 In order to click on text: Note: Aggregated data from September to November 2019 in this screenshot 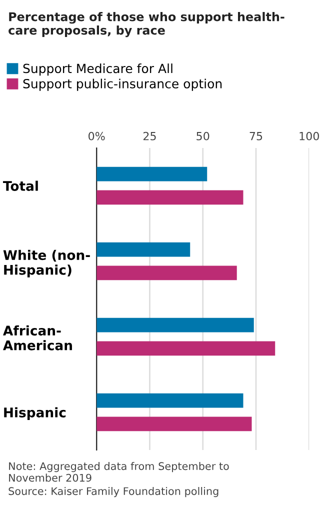, I will do `click(119, 472)`.